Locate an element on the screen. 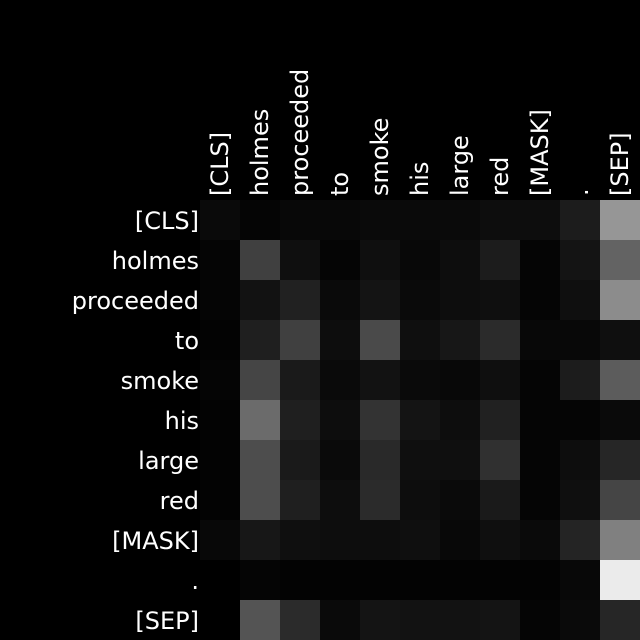  y-tick-label: large is located at coordinates (168, 461).